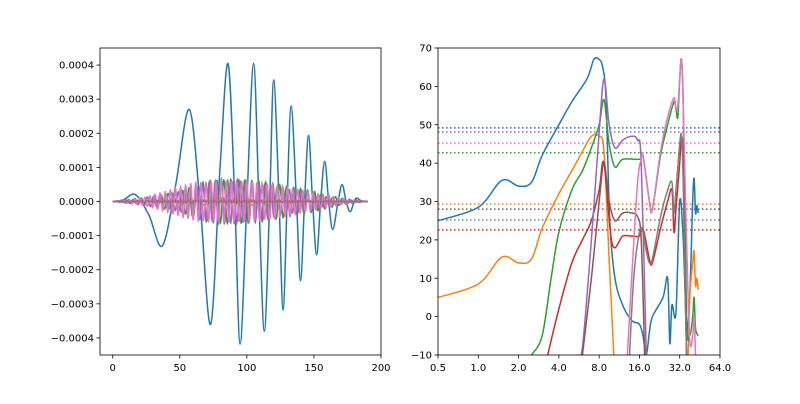  What do you see at coordinates (425, 87) in the screenshot?
I see `y-tick-label: 60` at bounding box center [425, 87].